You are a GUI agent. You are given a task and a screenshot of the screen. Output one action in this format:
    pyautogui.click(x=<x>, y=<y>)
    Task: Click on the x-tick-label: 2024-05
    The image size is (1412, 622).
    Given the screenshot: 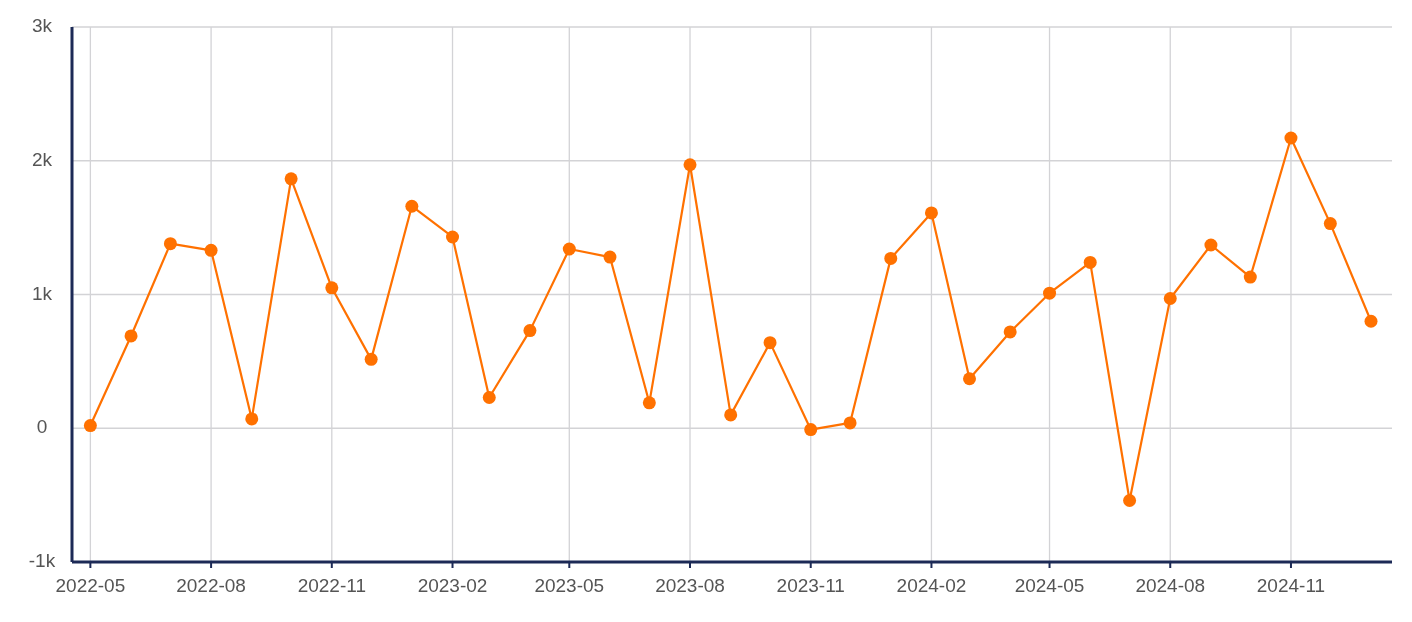 What is the action you would take?
    pyautogui.click(x=1049, y=585)
    